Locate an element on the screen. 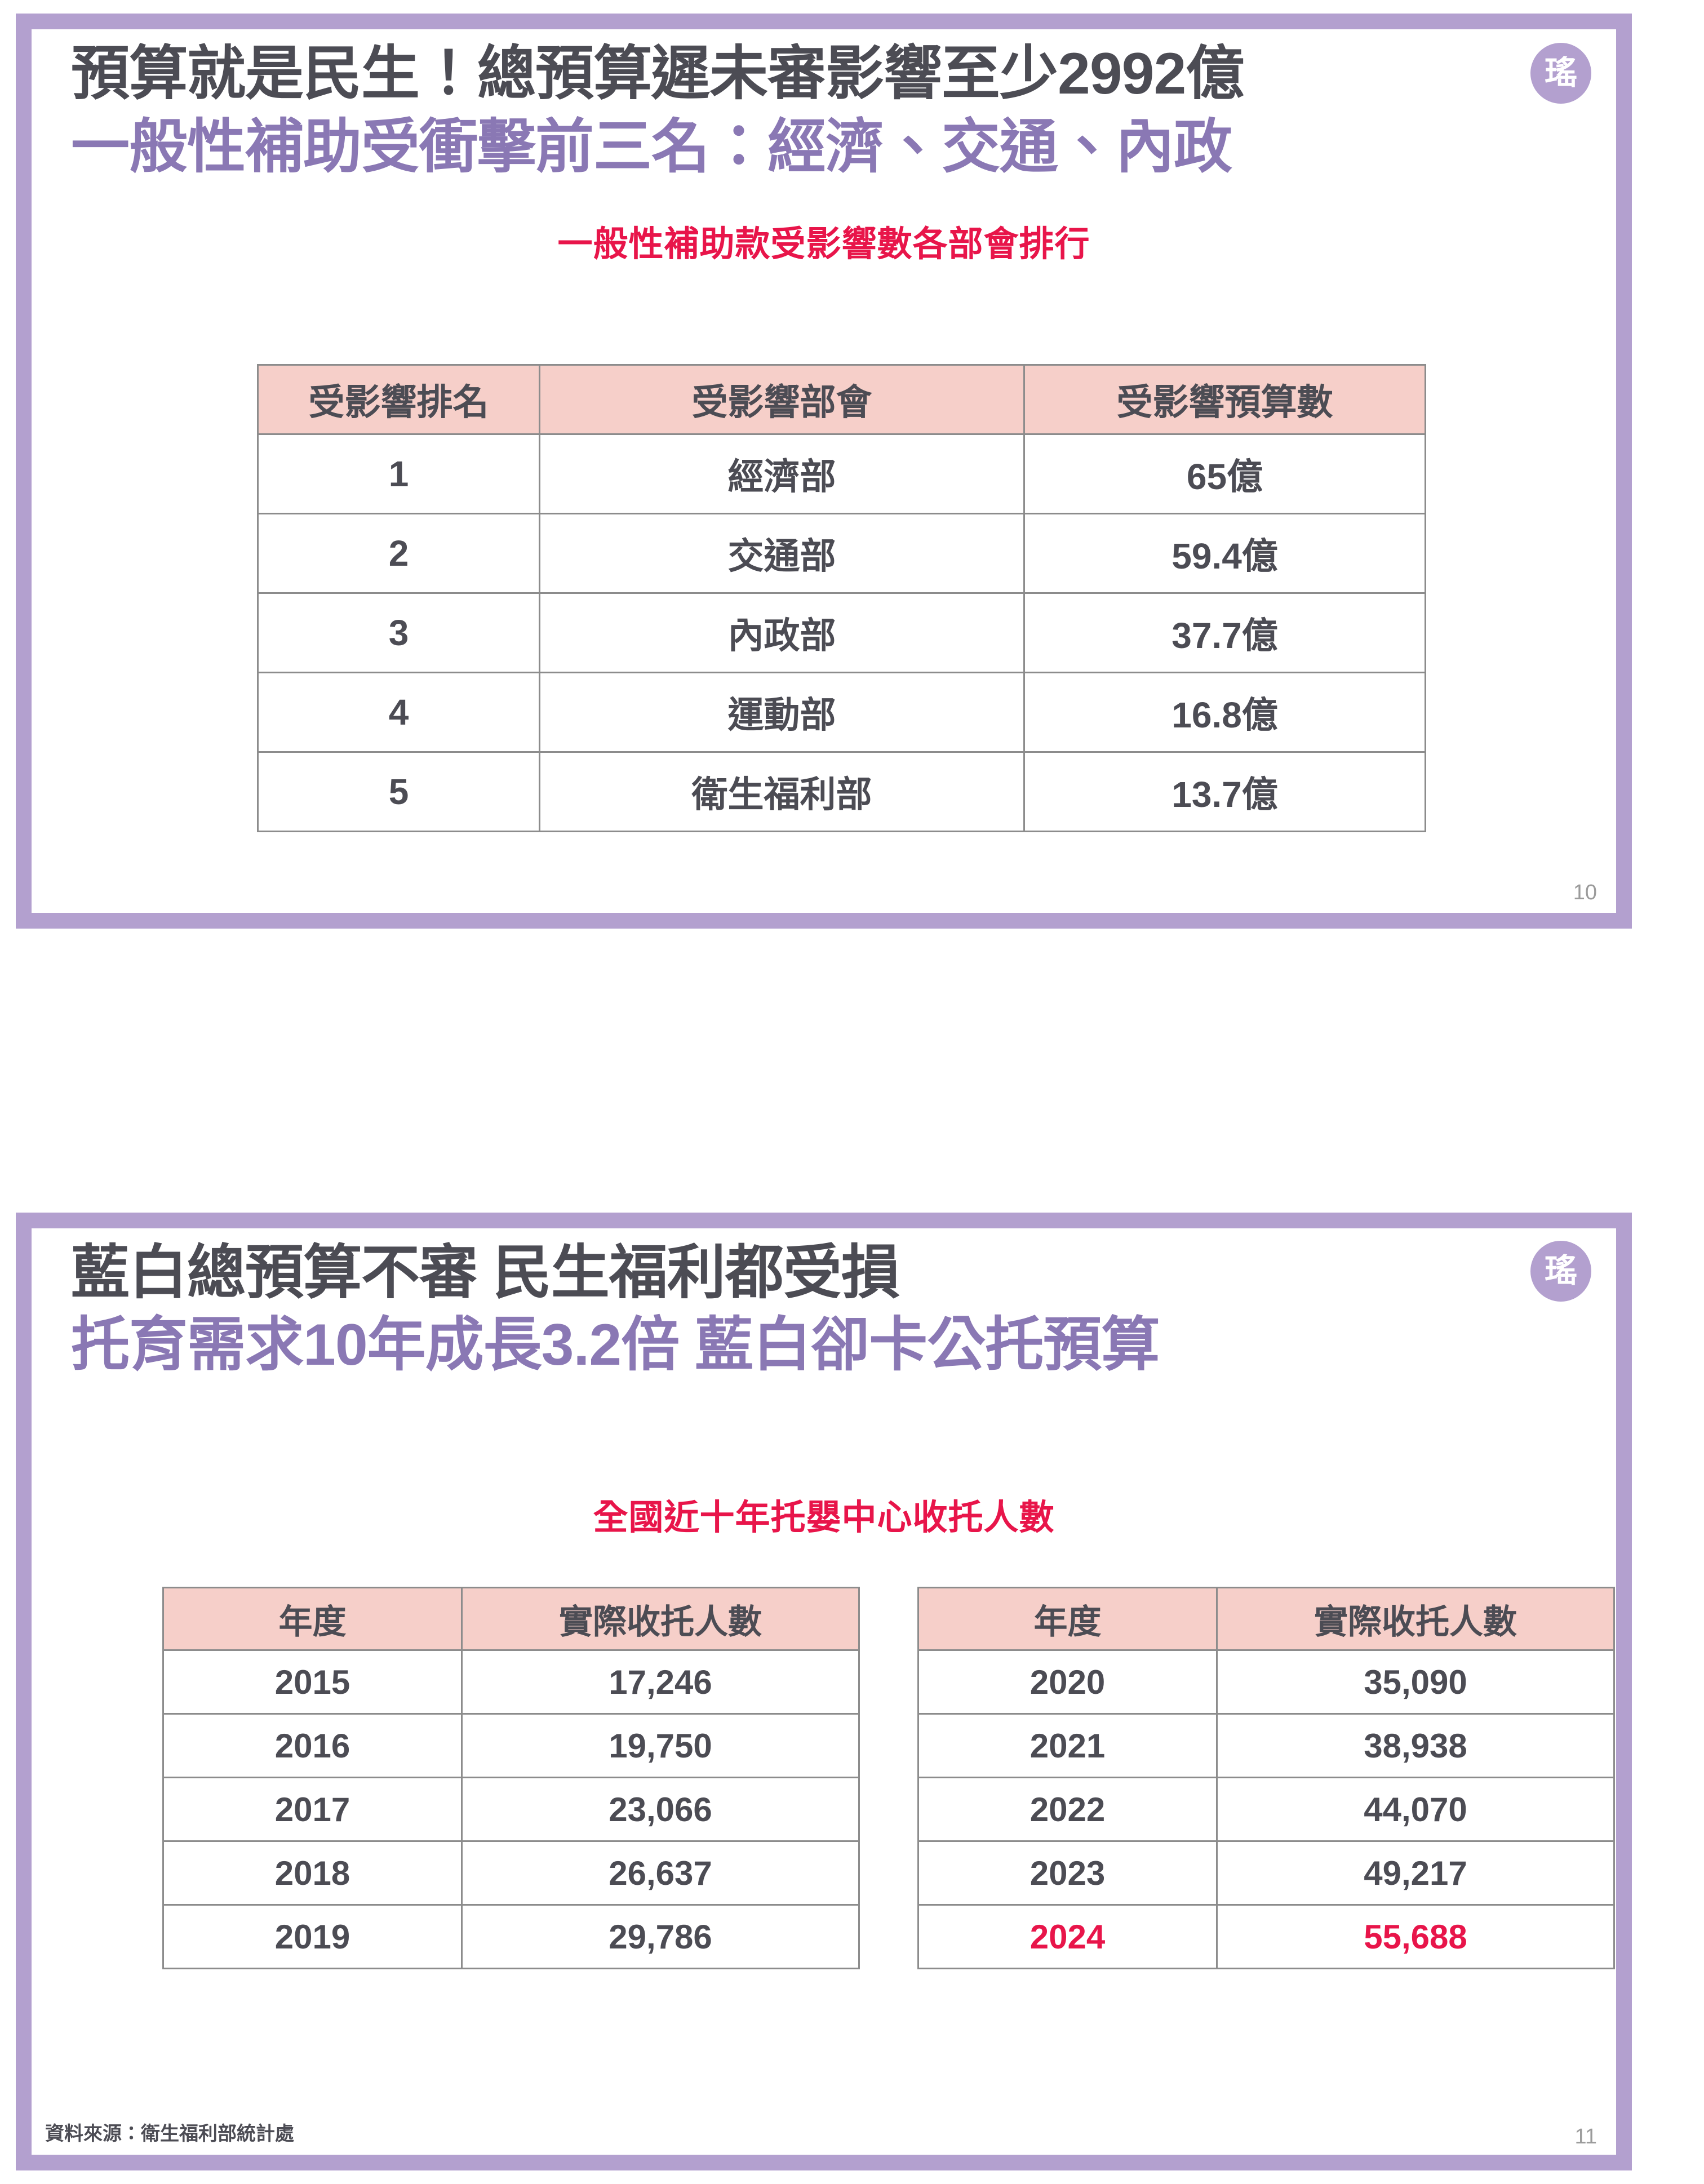 Image resolution: width=1704 pixels, height=2184 pixels. table-row: 2023 49,217 is located at coordinates (1266, 1873).